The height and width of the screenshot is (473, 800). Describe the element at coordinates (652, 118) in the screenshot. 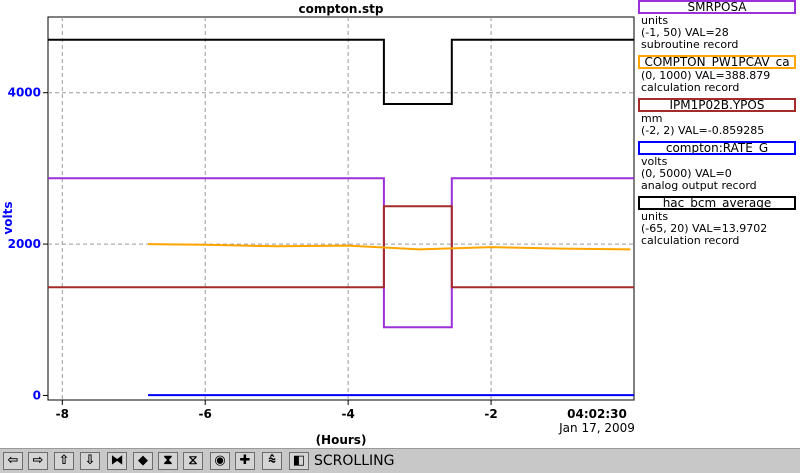

I see `legend-entry-detail: mm` at that location.